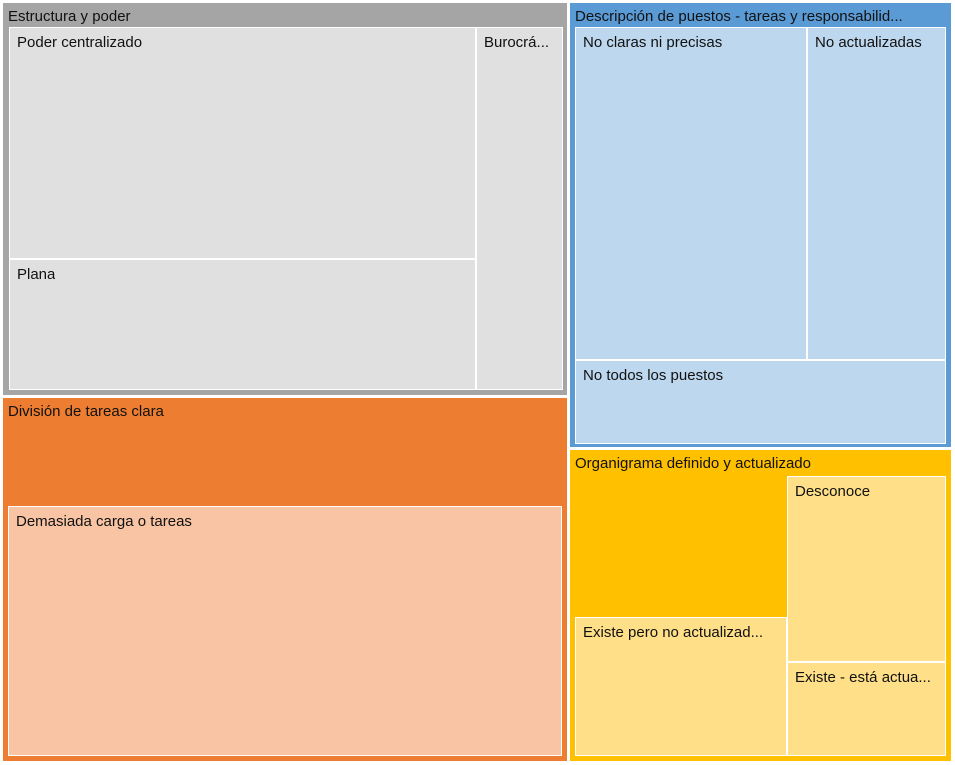  What do you see at coordinates (36, 274) in the screenshot?
I see `cell-label: Plana` at bounding box center [36, 274].